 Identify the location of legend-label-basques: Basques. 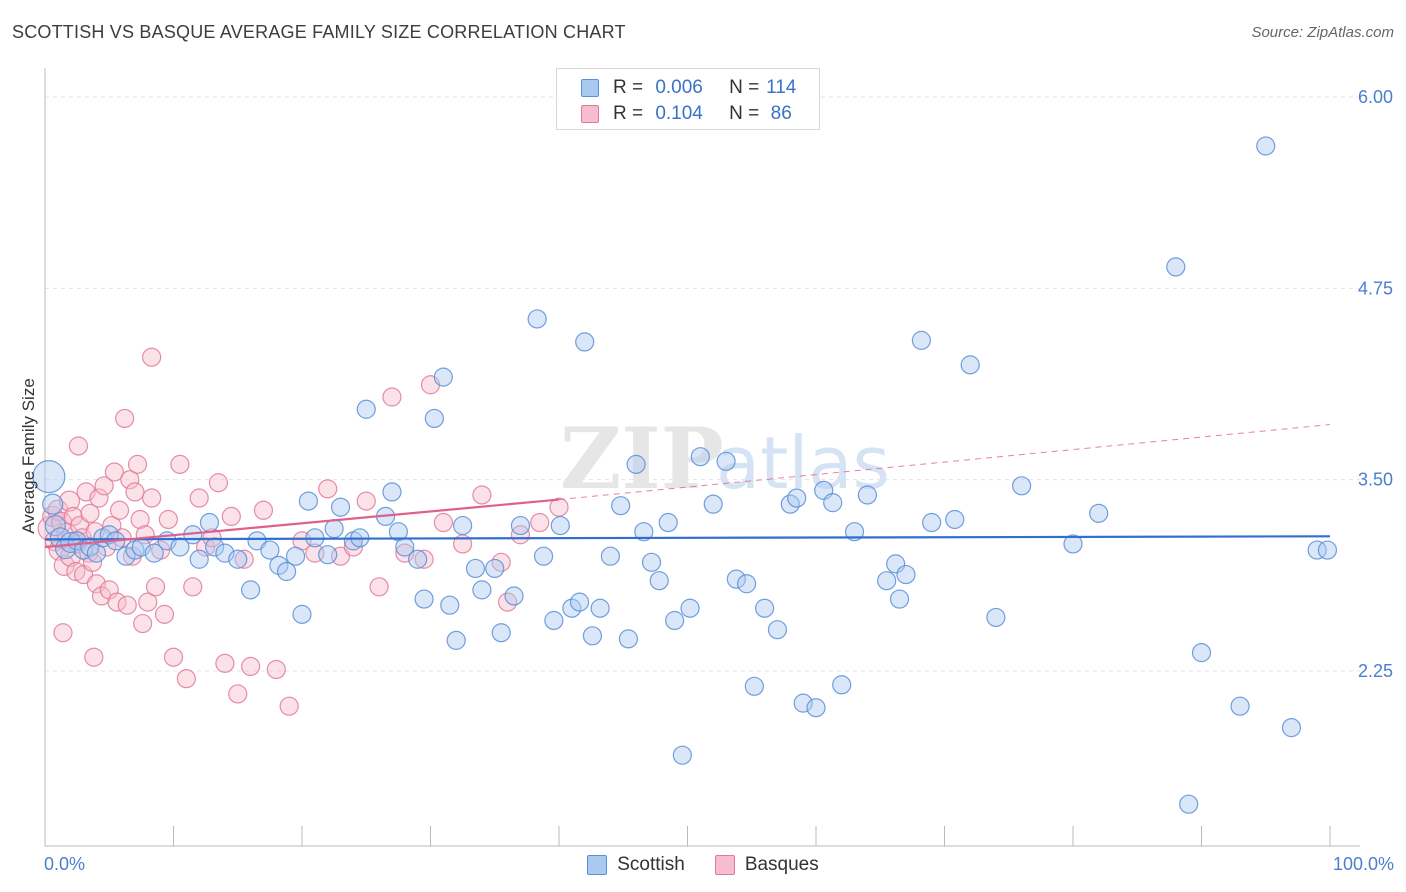
(781, 864).